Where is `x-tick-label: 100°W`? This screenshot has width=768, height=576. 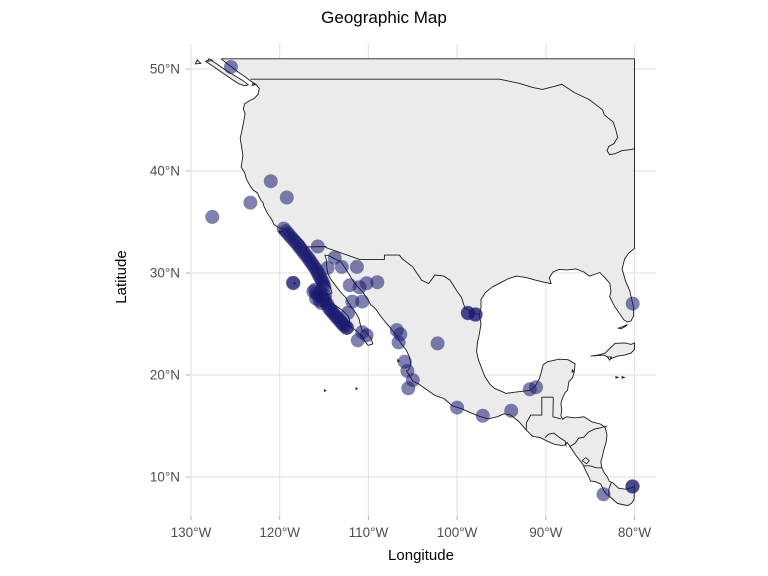
x-tick-label: 100°W is located at coordinates (457, 532).